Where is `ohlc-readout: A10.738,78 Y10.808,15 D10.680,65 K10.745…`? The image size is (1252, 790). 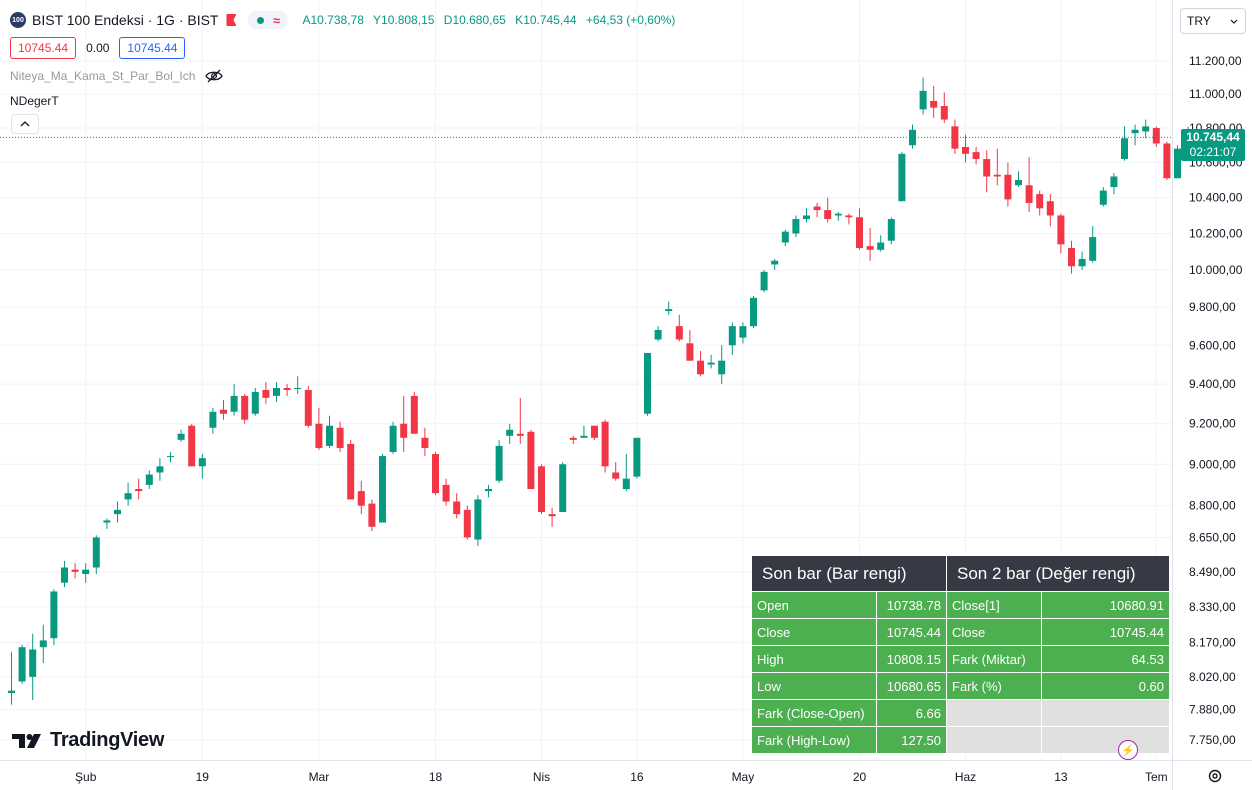 ohlc-readout: A10.738,78 Y10.808,15 D10.680,65 K10.745… is located at coordinates (491, 20).